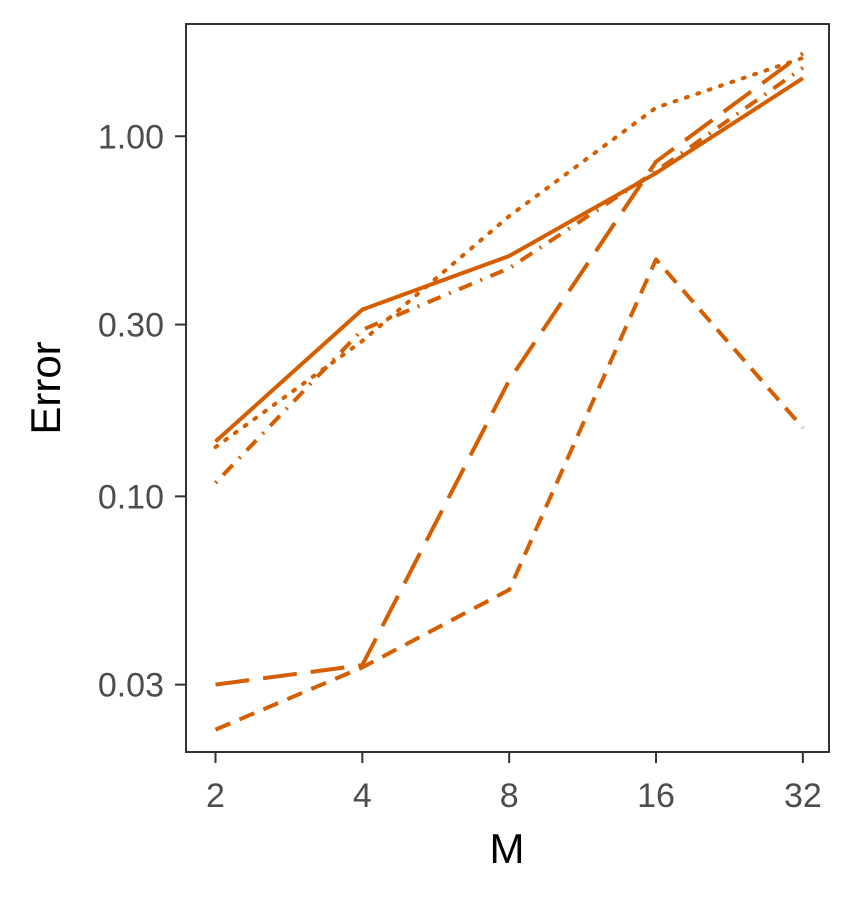 The height and width of the screenshot is (900, 855). I want to click on x-tick-label: 32, so click(803, 796).